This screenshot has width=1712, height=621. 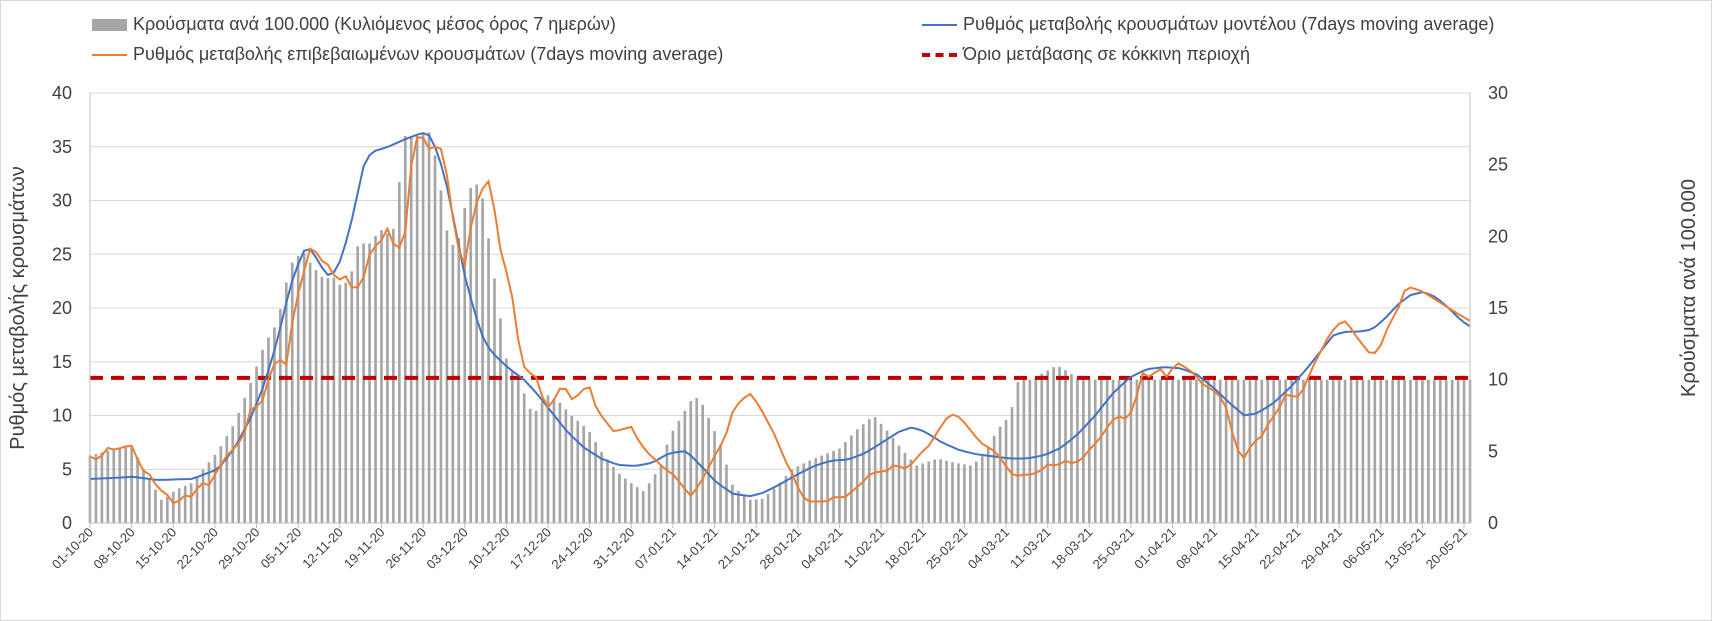 I want to click on y-right-tick-label: 10, so click(x=1498, y=380).